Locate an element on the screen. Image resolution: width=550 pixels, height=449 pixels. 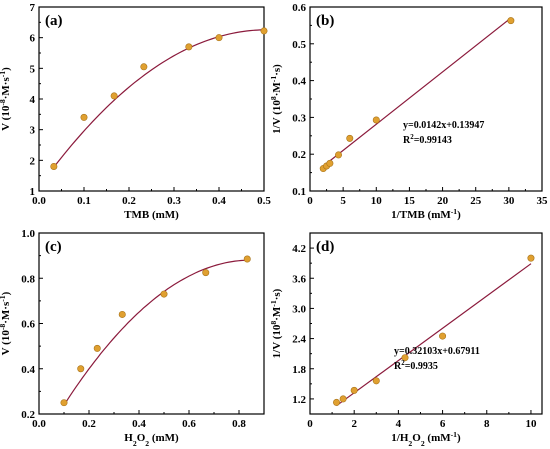
y-tick-label: 4 is located at coordinates (33, 100).